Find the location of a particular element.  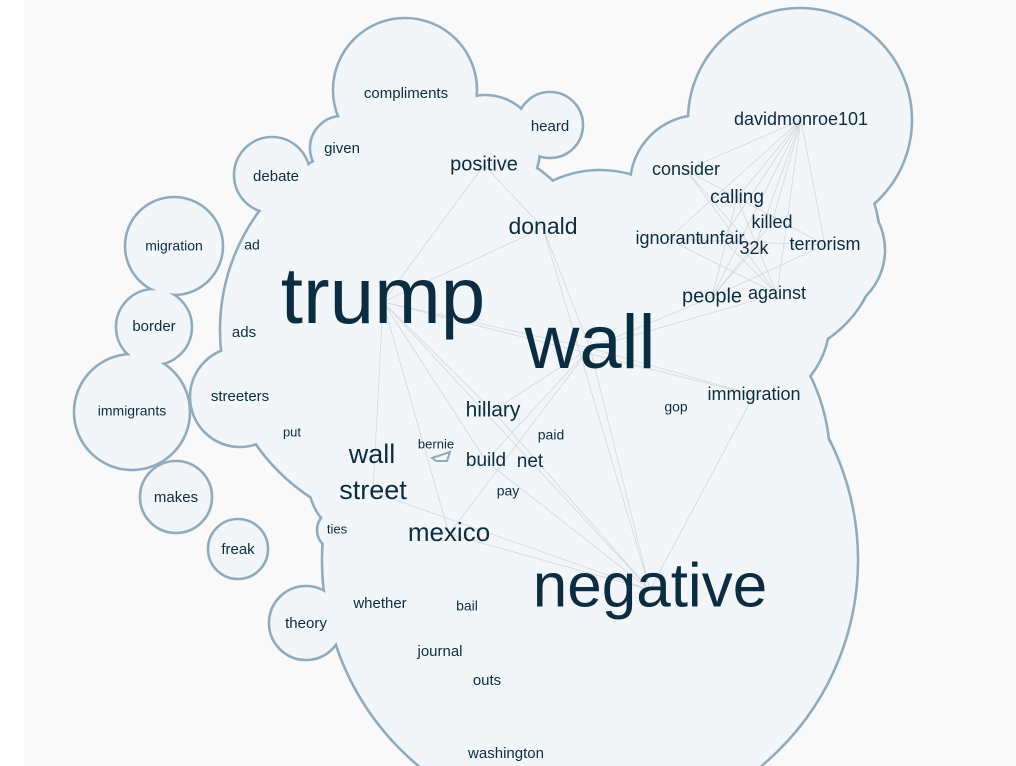

word-label-ad: ad is located at coordinates (252, 245).